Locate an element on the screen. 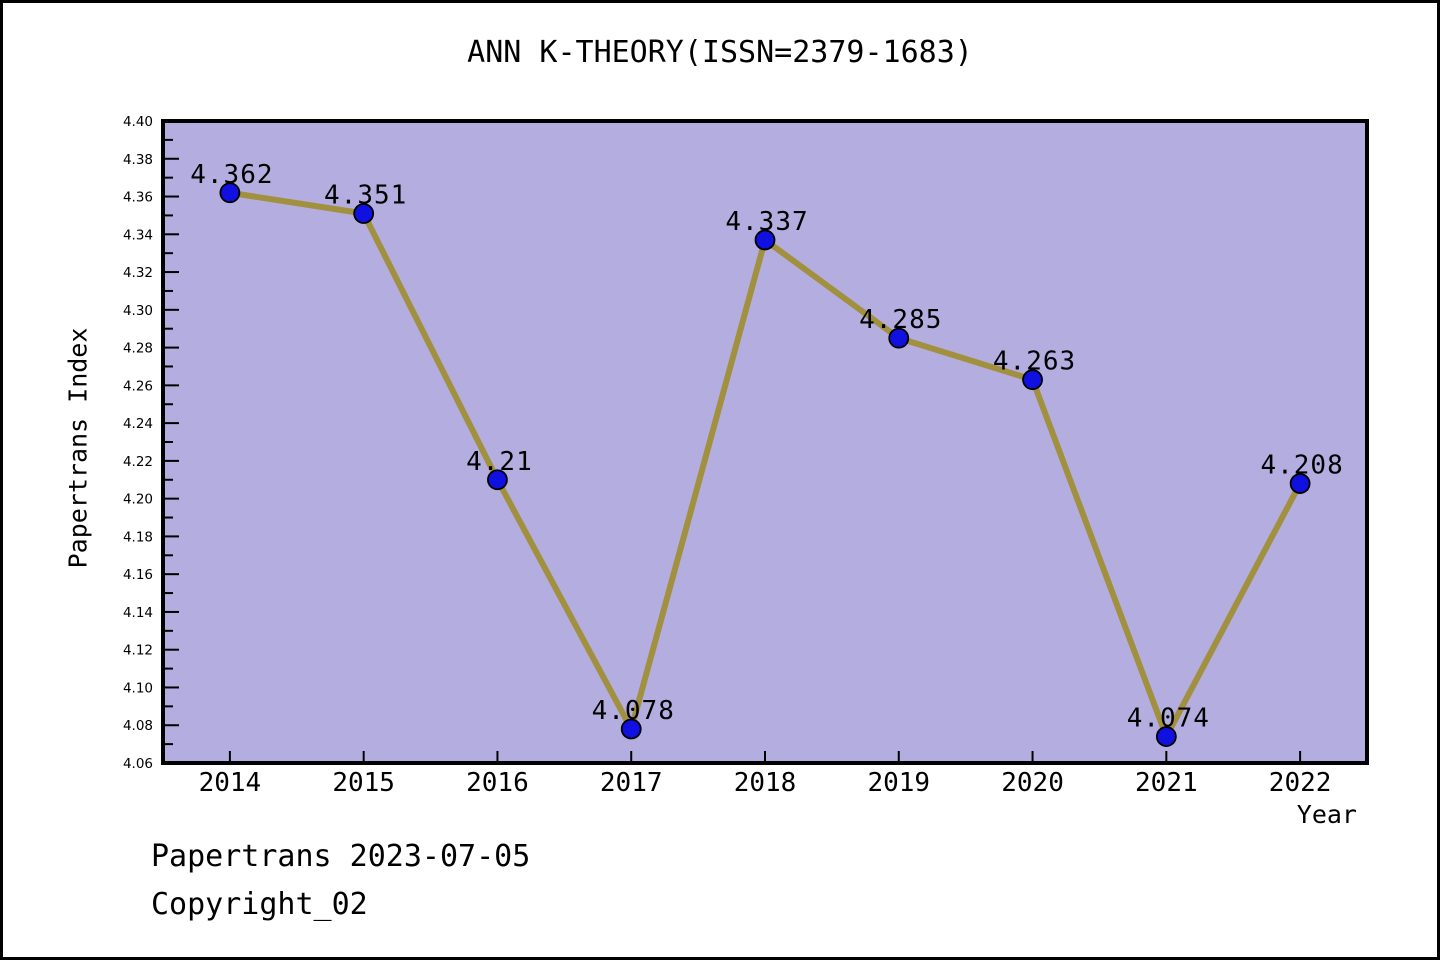 This screenshot has width=1440, height=963. y-tick-label: 4.34 is located at coordinates (138, 235).